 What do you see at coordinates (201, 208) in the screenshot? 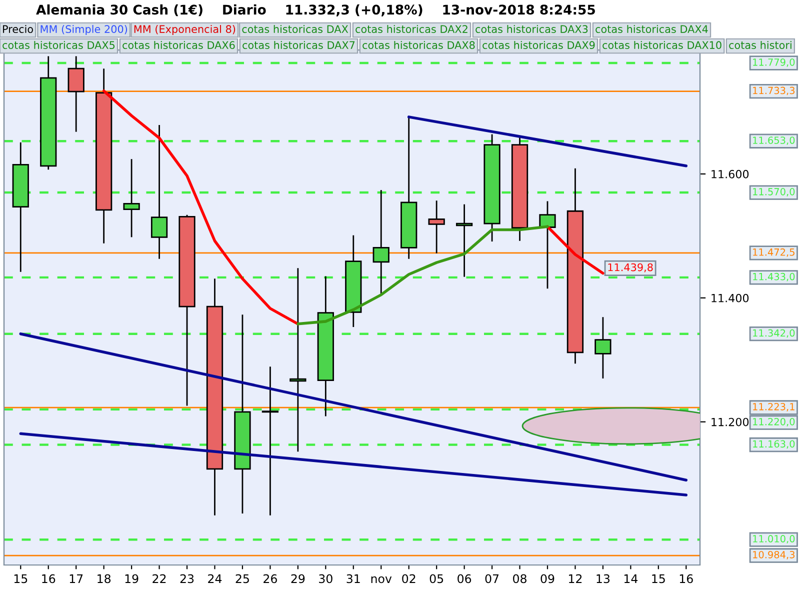
I see `line-series` at bounding box center [201, 208].